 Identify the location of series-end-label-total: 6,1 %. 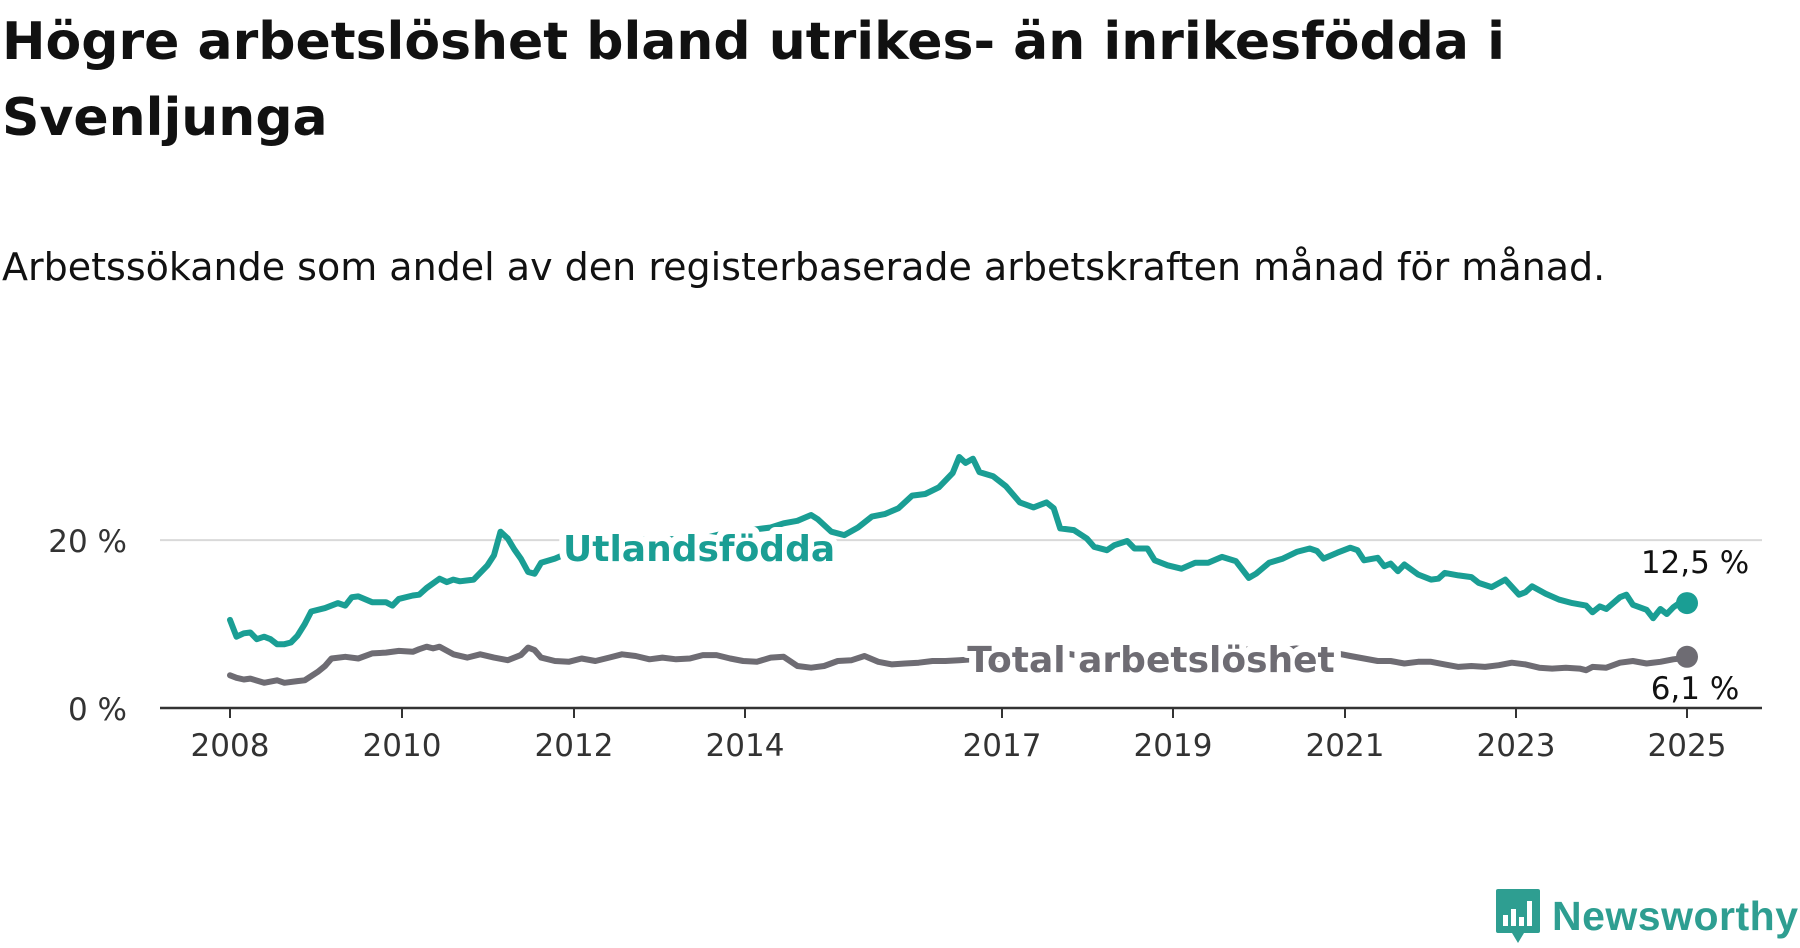
(1695, 689).